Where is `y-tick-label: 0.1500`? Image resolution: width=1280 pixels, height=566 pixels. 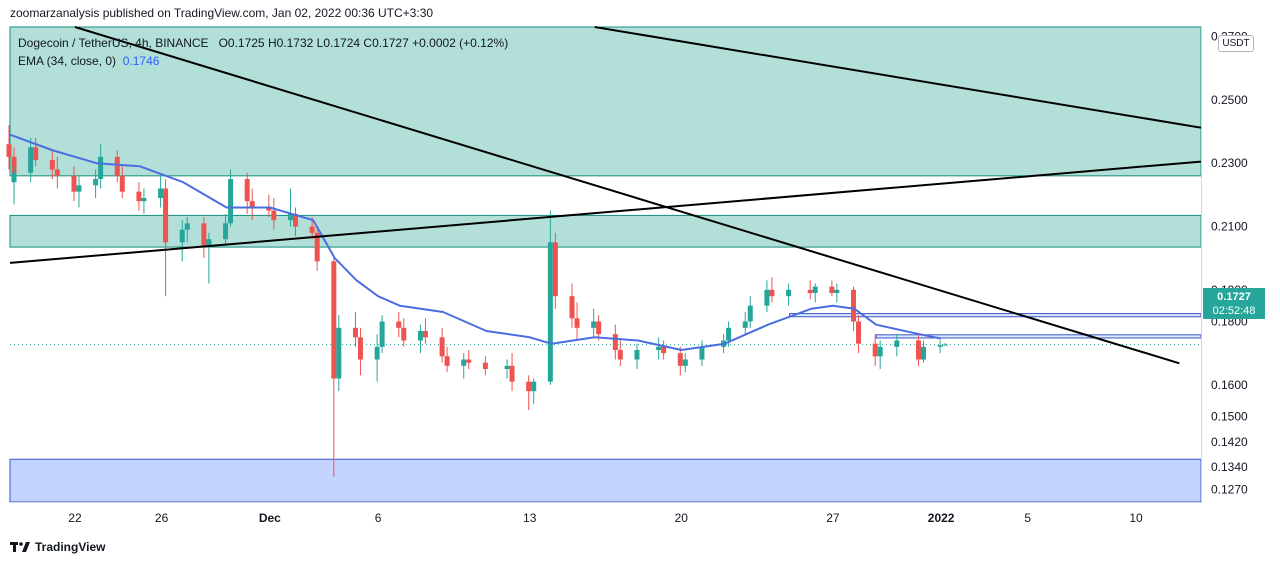
y-tick-label: 0.1500 is located at coordinates (1229, 417).